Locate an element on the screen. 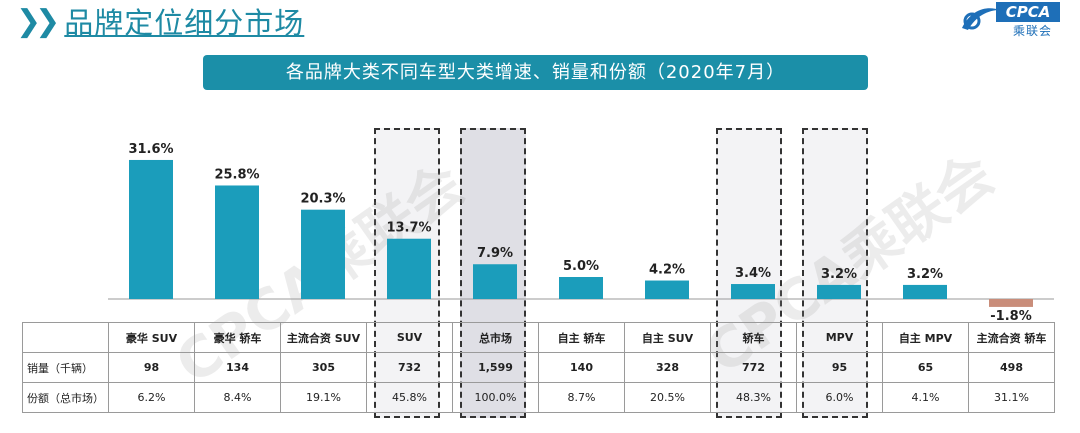 This screenshot has height=433, width=1080. table-cell: 45.8% is located at coordinates (409, 397).